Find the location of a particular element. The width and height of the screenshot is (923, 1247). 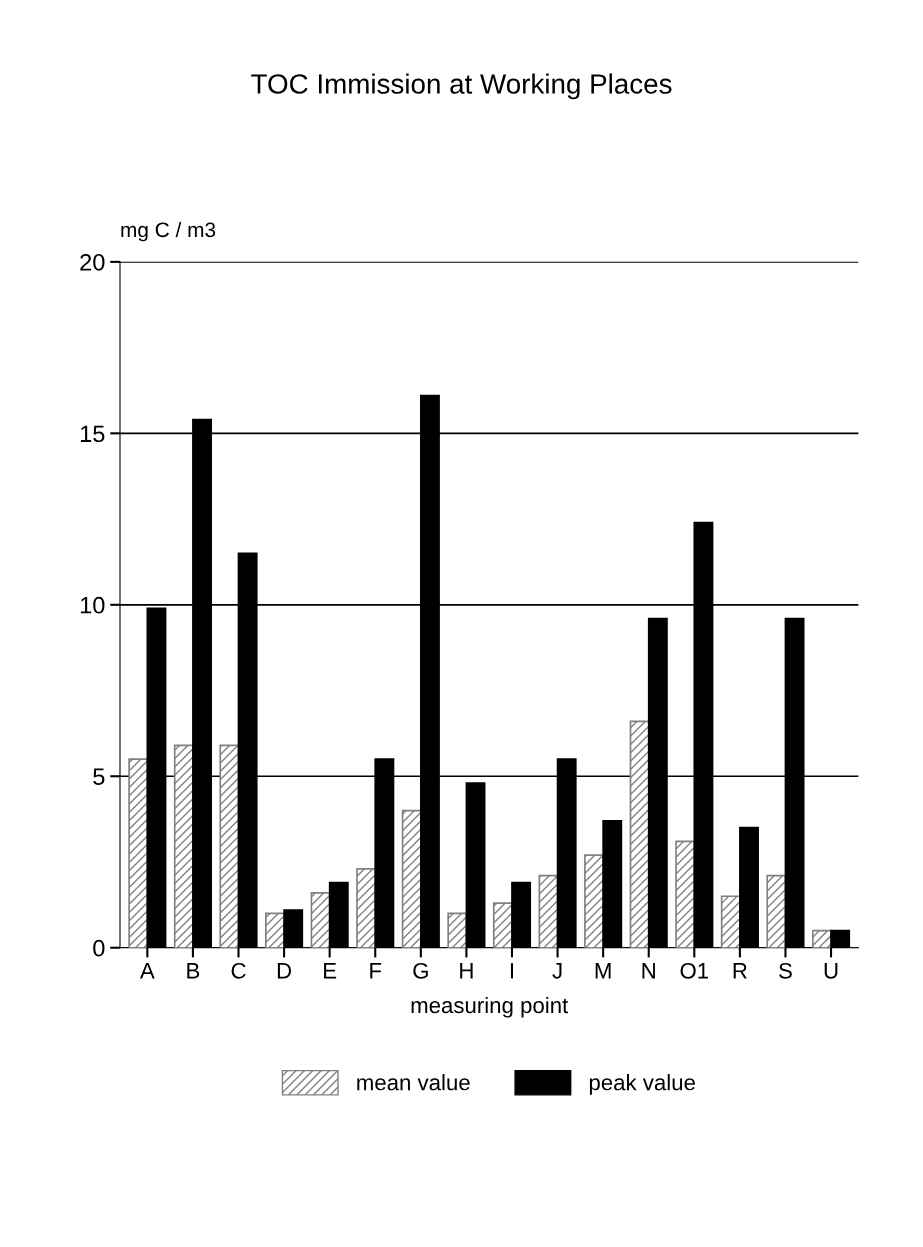

legend-label: mean value is located at coordinates (413, 1082).